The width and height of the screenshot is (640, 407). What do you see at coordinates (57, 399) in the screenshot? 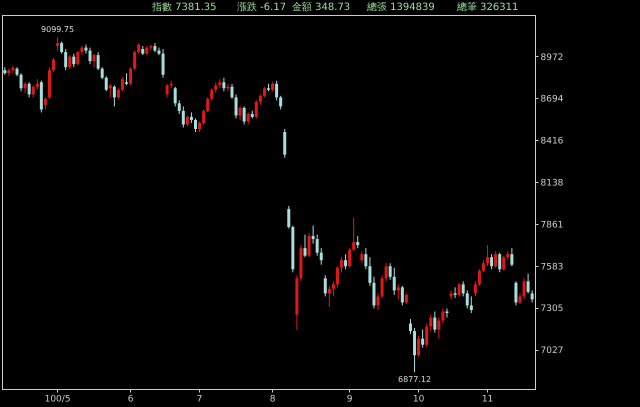
I see `x-tick-label: 100/5` at bounding box center [57, 399].